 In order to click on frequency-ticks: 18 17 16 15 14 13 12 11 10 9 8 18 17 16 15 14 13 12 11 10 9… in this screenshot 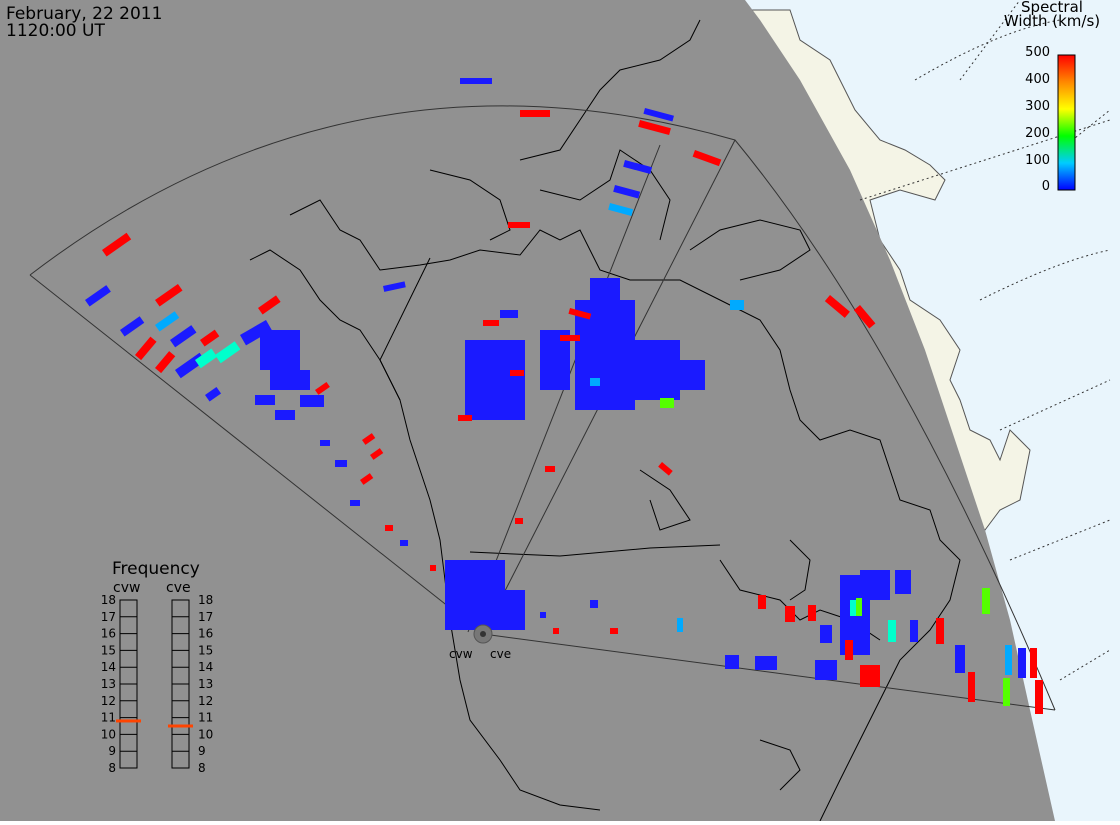, I will do `click(157, 684)`.